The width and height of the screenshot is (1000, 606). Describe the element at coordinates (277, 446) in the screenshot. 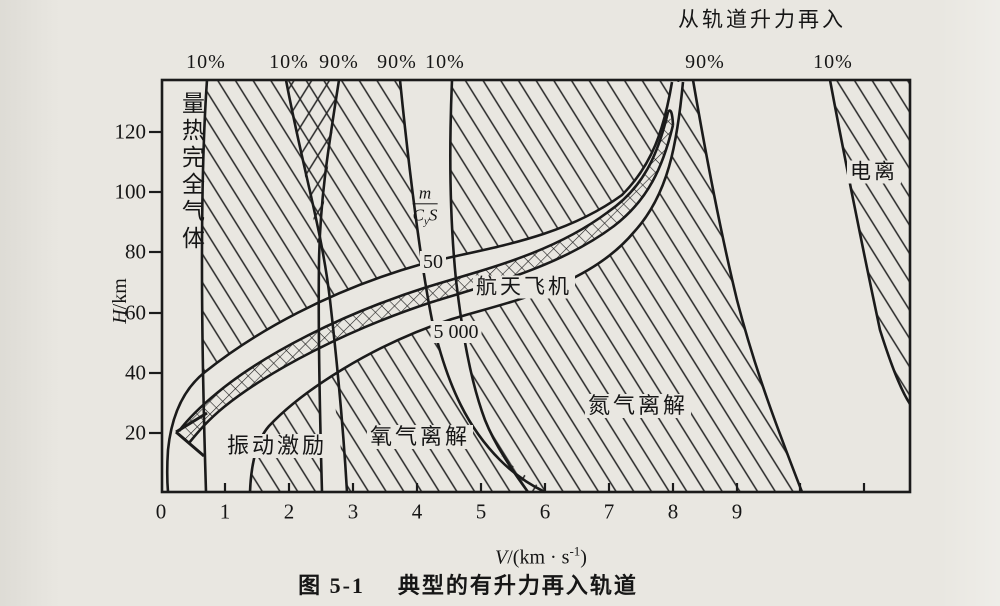

I see `region-label-vibration: 振动激励` at that location.